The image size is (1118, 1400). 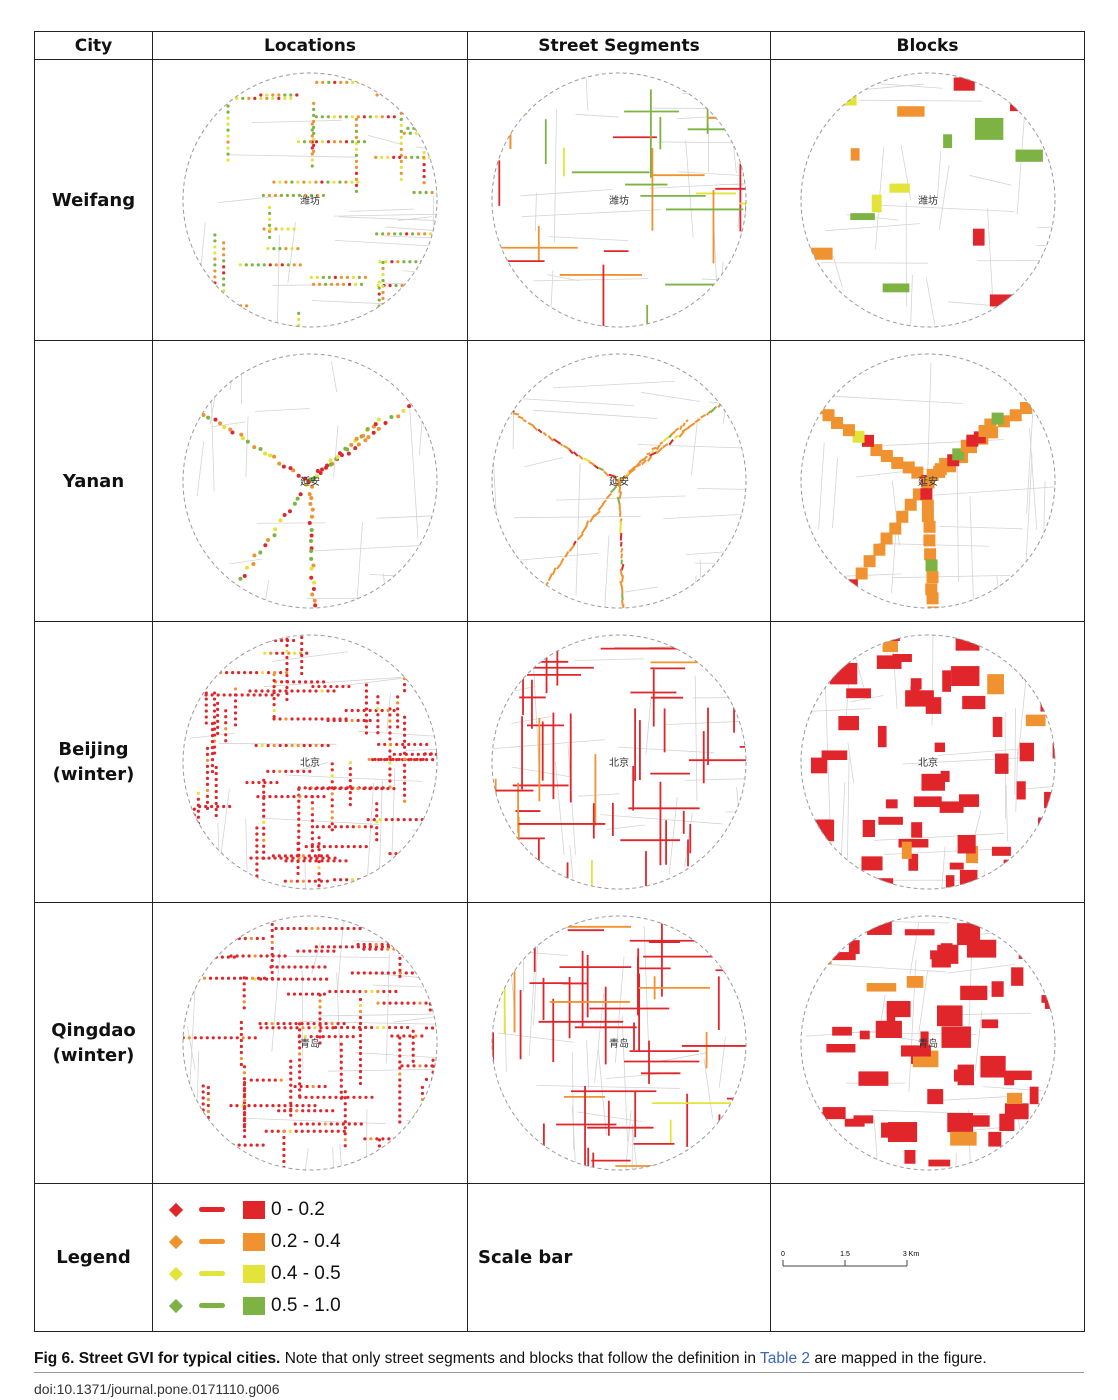 I want to click on caption-label: Fig 6., so click(x=54, y=1358).